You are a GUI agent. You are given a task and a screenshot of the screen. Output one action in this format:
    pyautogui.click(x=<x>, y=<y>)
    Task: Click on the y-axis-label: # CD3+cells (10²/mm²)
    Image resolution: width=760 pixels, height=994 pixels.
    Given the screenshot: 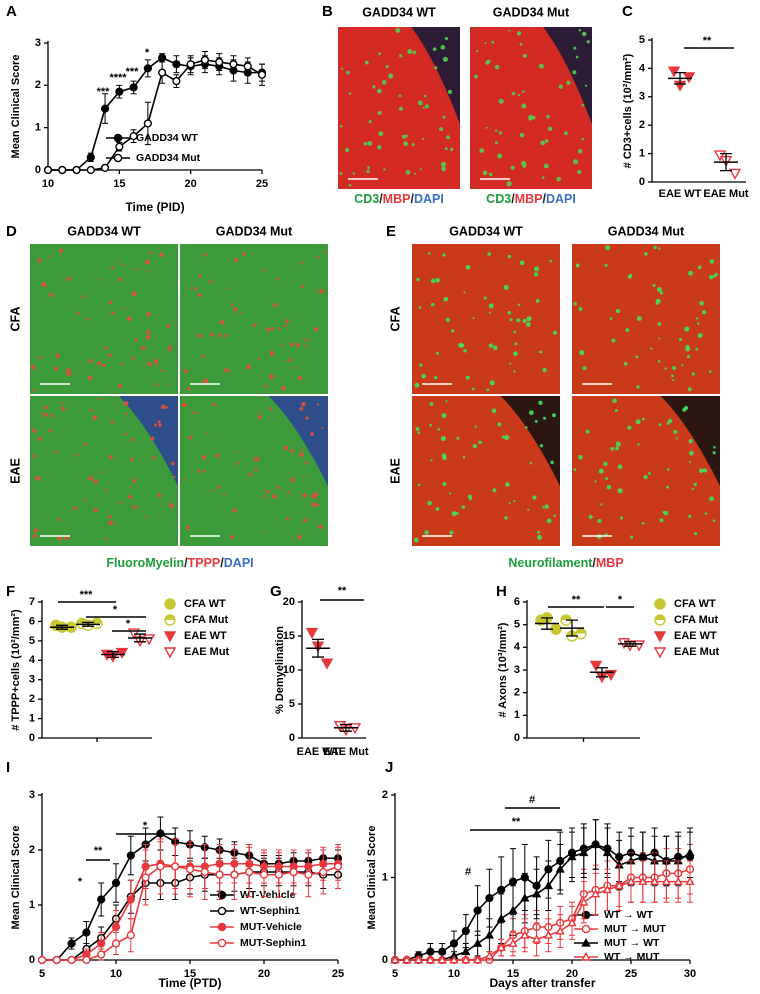 What is the action you would take?
    pyautogui.click(x=628, y=110)
    